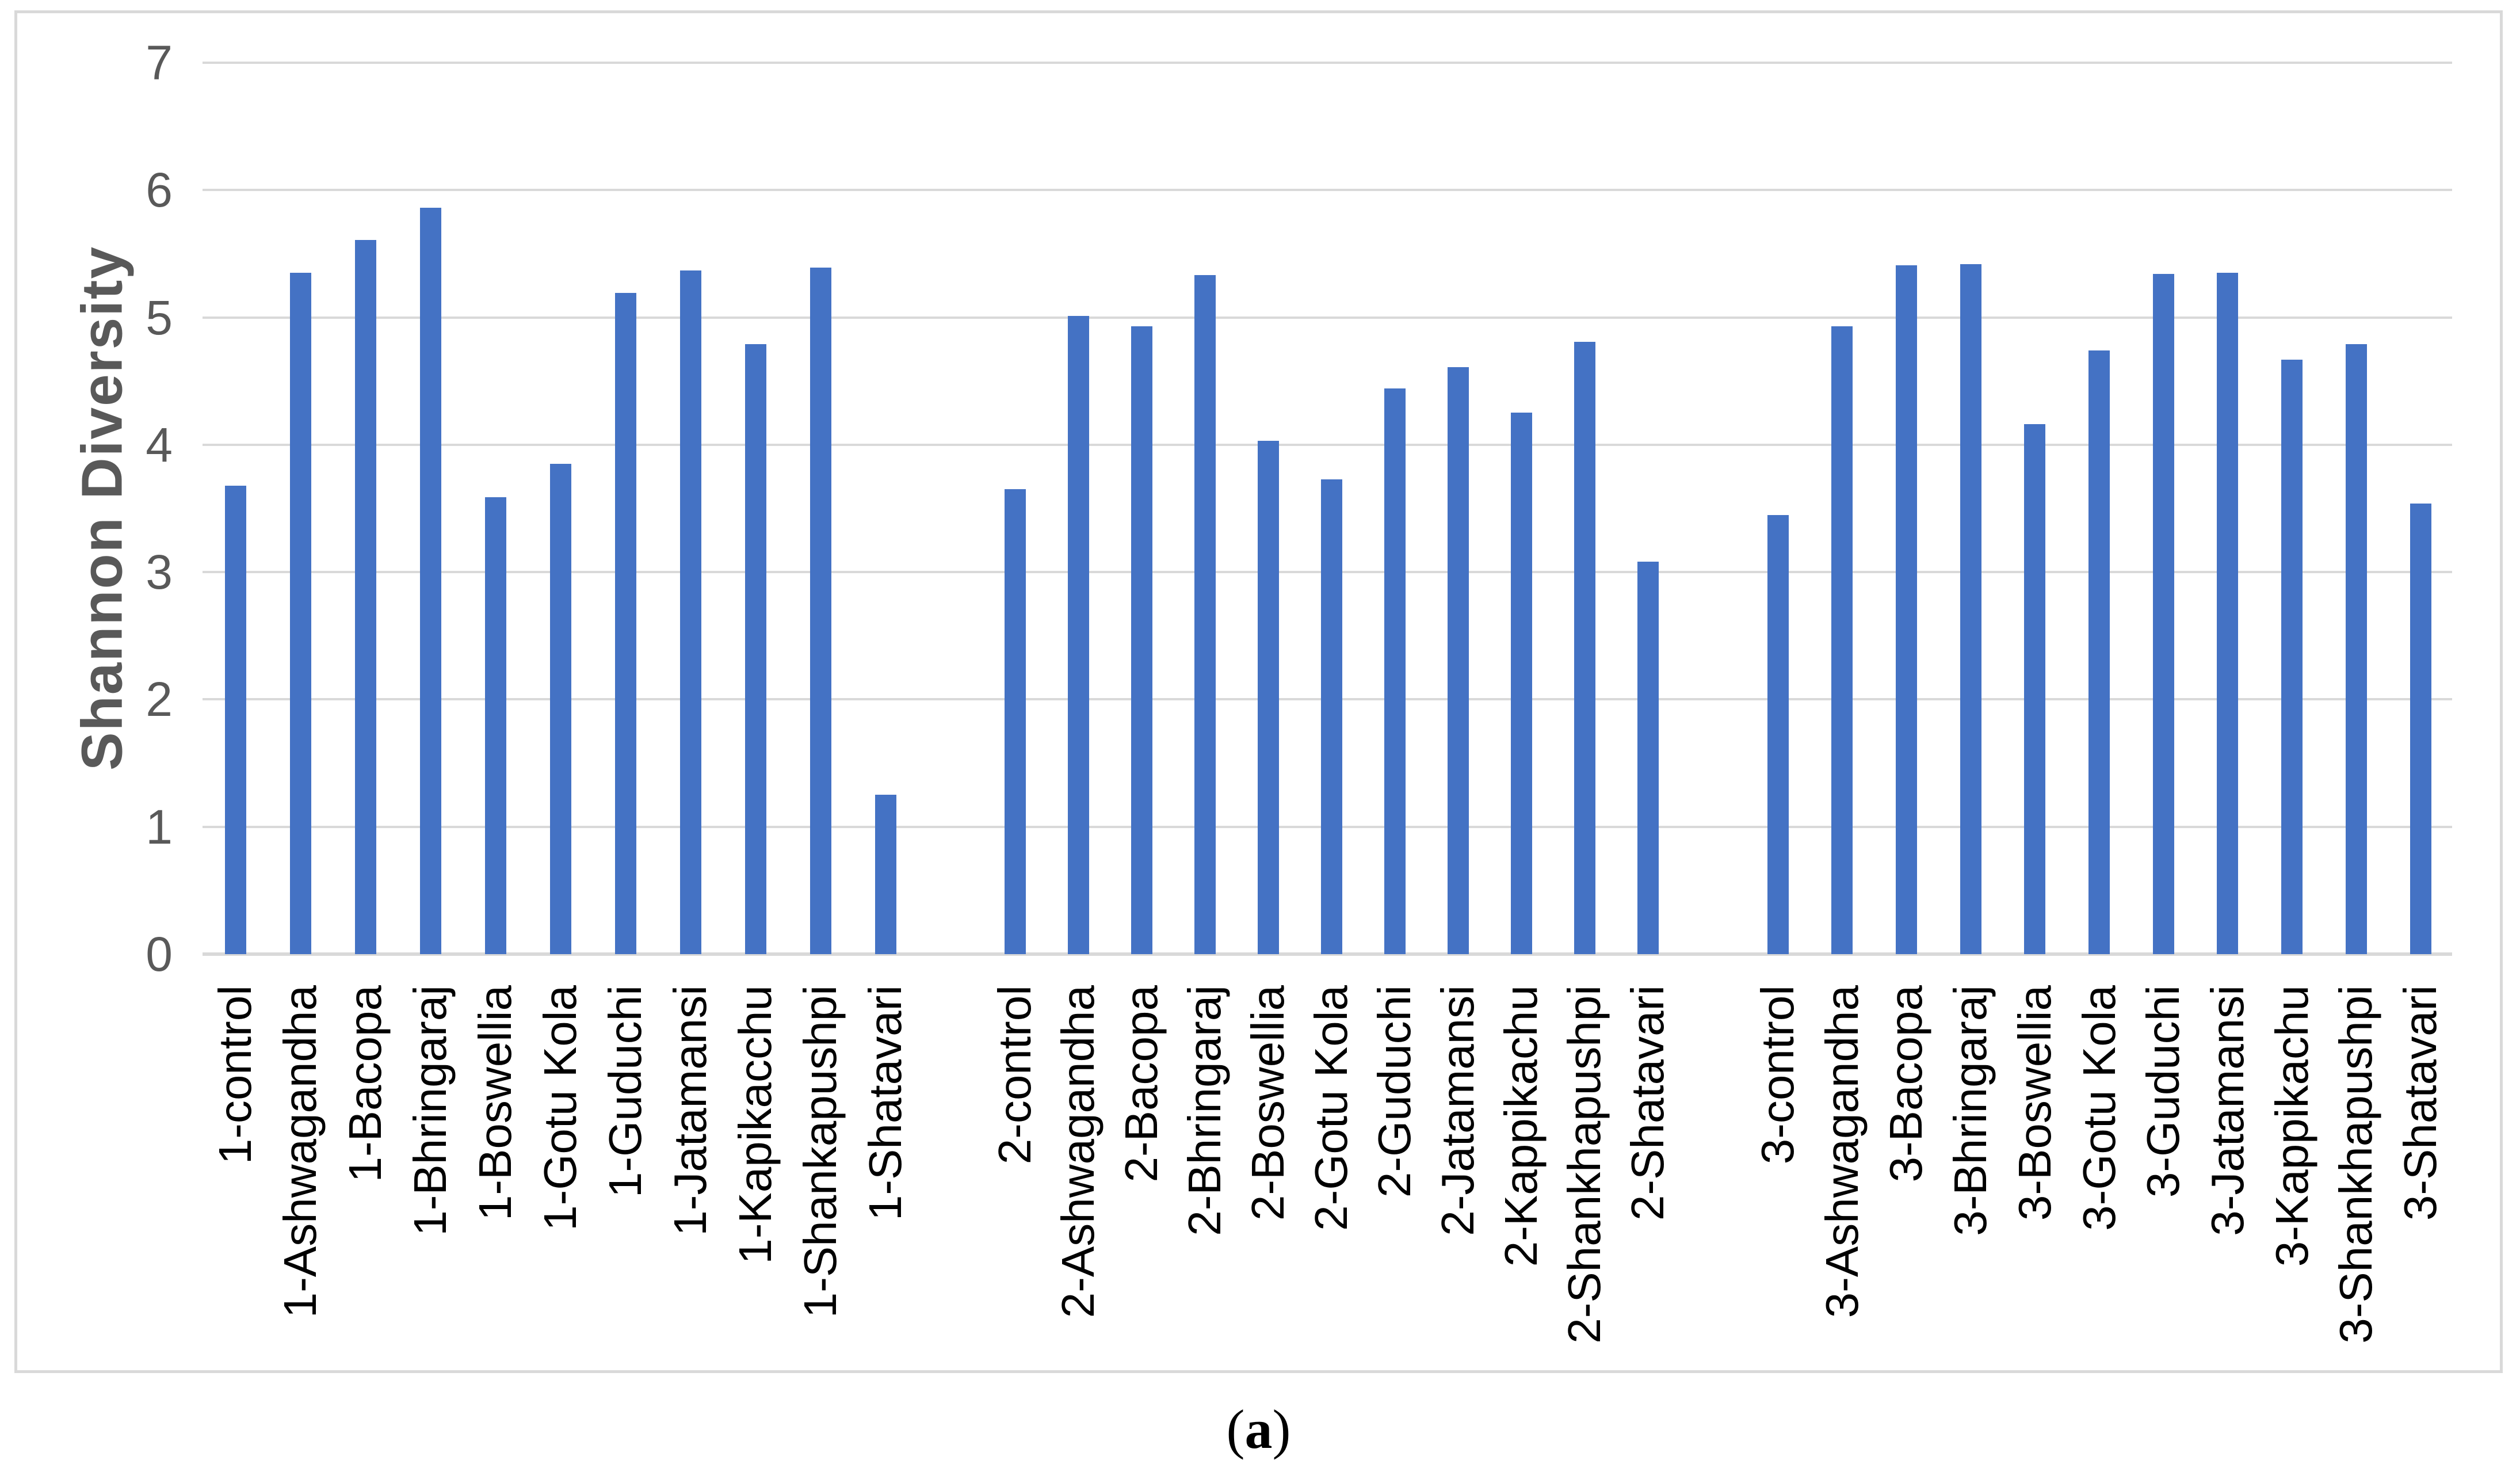 This screenshot has width=2520, height=1464. Describe the element at coordinates (159, 62) in the screenshot. I see `y-tick-label: 7` at that location.